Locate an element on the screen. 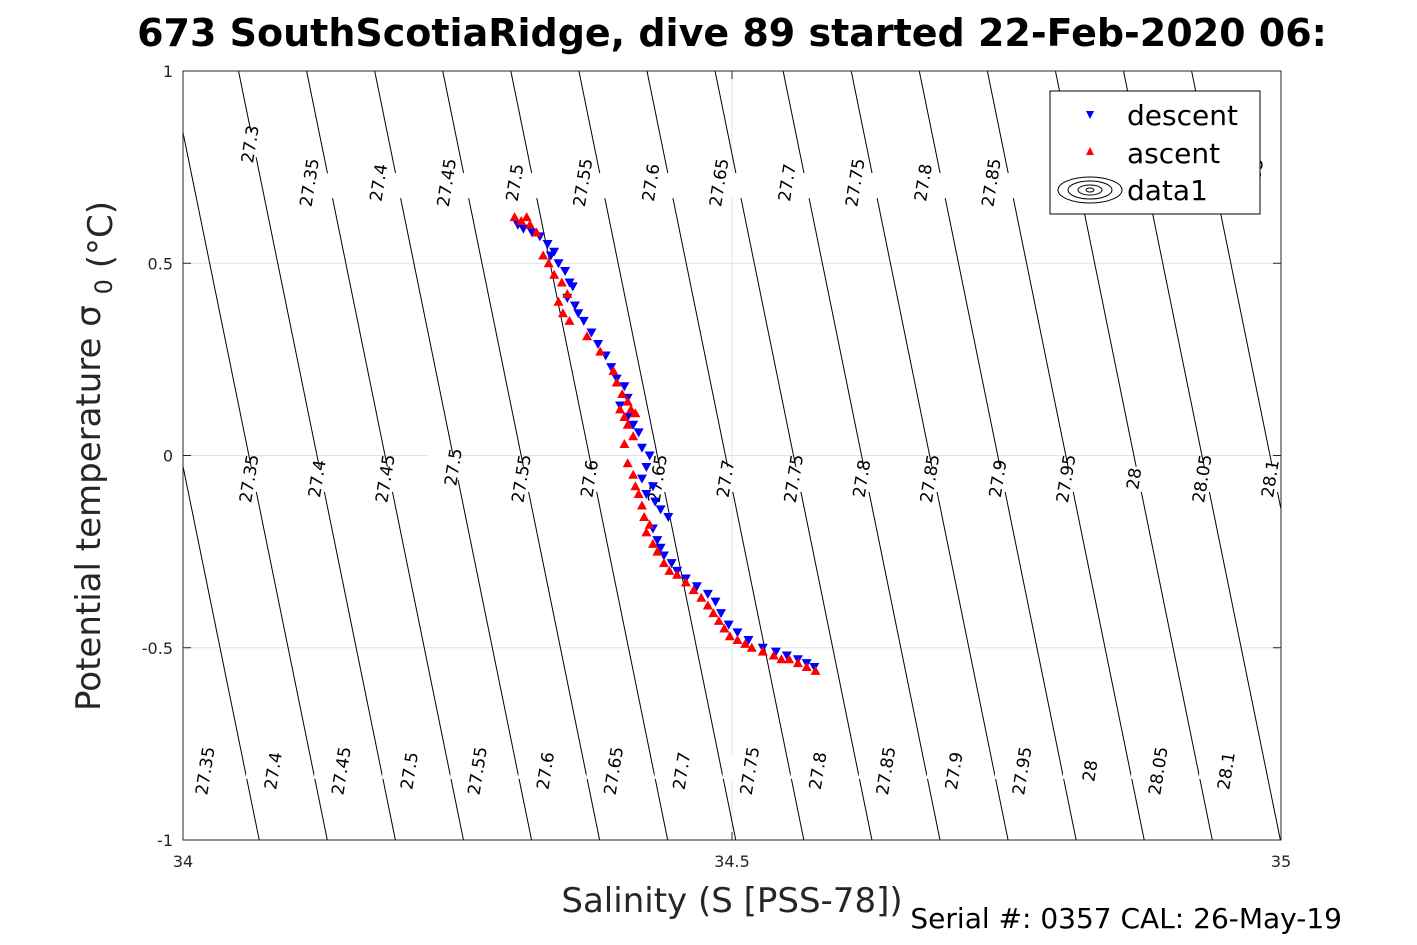  y-axis-label-unit: (°C) is located at coordinates (101, 234).